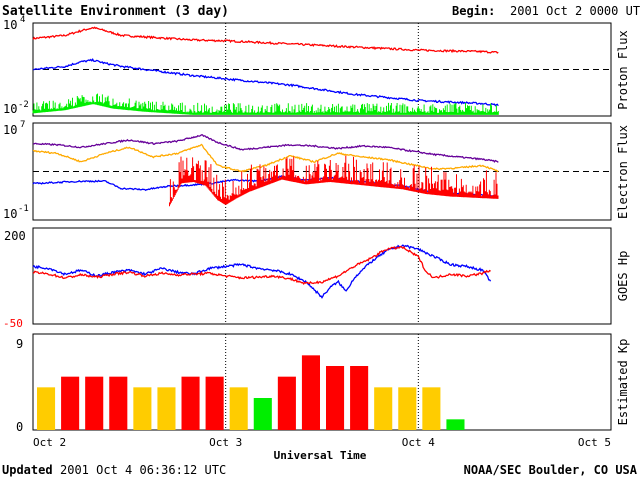 The width and height of the screenshot is (640, 480). Describe the element at coordinates (13, 323) in the screenshot. I see `hp-tick-bottom: -50` at that location.